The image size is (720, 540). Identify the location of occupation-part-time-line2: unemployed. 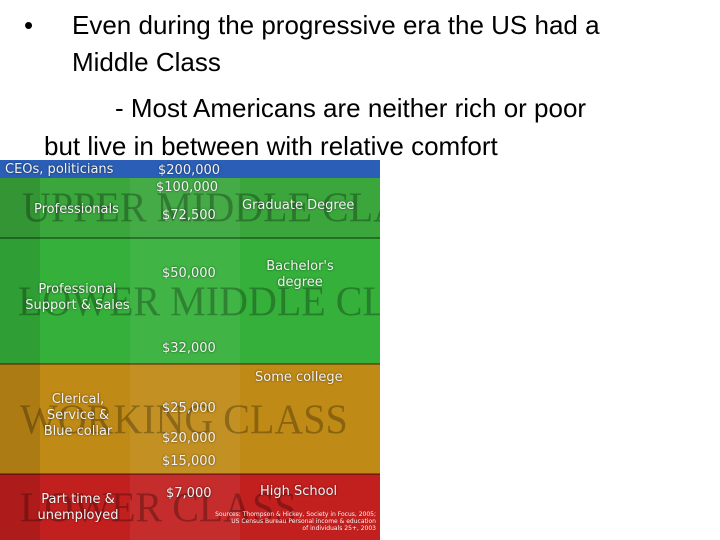
(78, 515).